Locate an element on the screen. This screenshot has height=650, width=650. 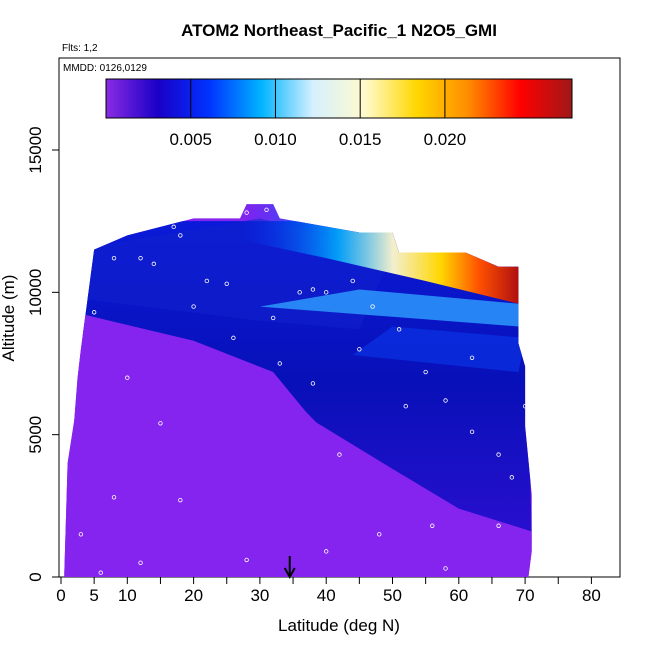
x-tick-label: 5 is located at coordinates (93, 595).